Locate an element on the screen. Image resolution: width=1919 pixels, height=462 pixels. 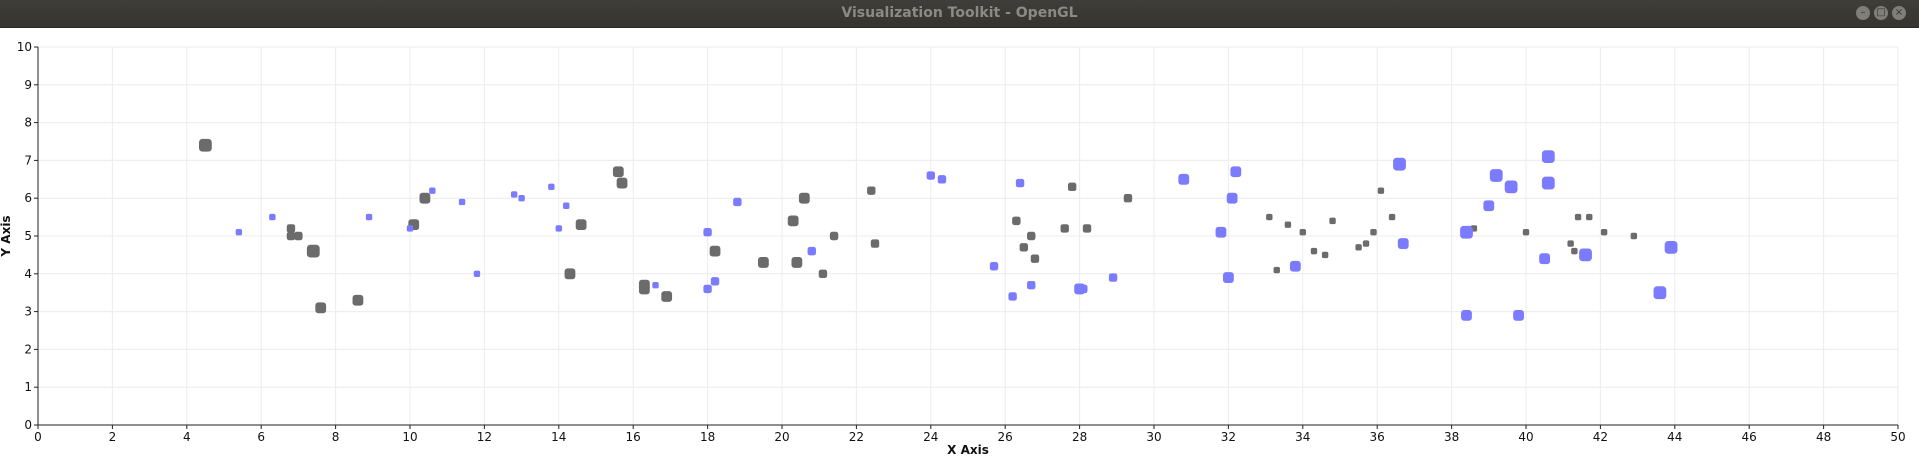
x-tick-label: 4 is located at coordinates (187, 437).